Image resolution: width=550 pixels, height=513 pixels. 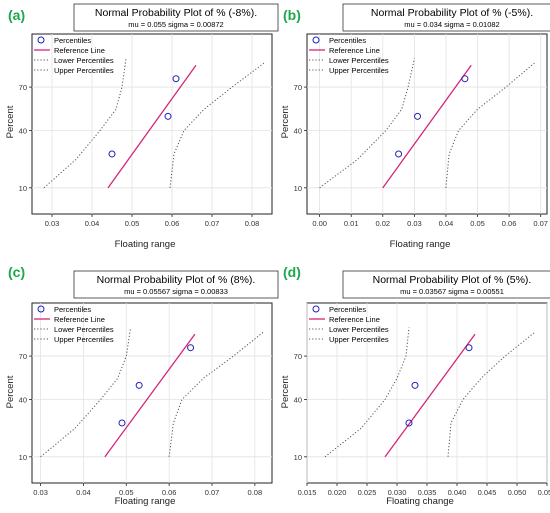 What do you see at coordinates (457, 492) in the screenshot?
I see `x-tick-label: 0.040` at bounding box center [457, 492].